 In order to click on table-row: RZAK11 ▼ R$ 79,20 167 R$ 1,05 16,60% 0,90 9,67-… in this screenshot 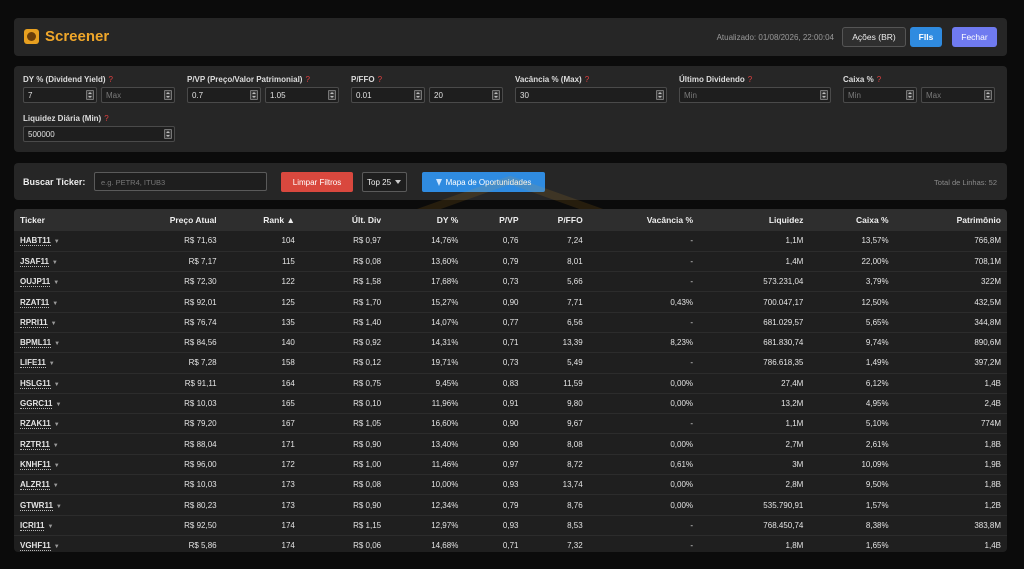, I will do `click(510, 424)`.